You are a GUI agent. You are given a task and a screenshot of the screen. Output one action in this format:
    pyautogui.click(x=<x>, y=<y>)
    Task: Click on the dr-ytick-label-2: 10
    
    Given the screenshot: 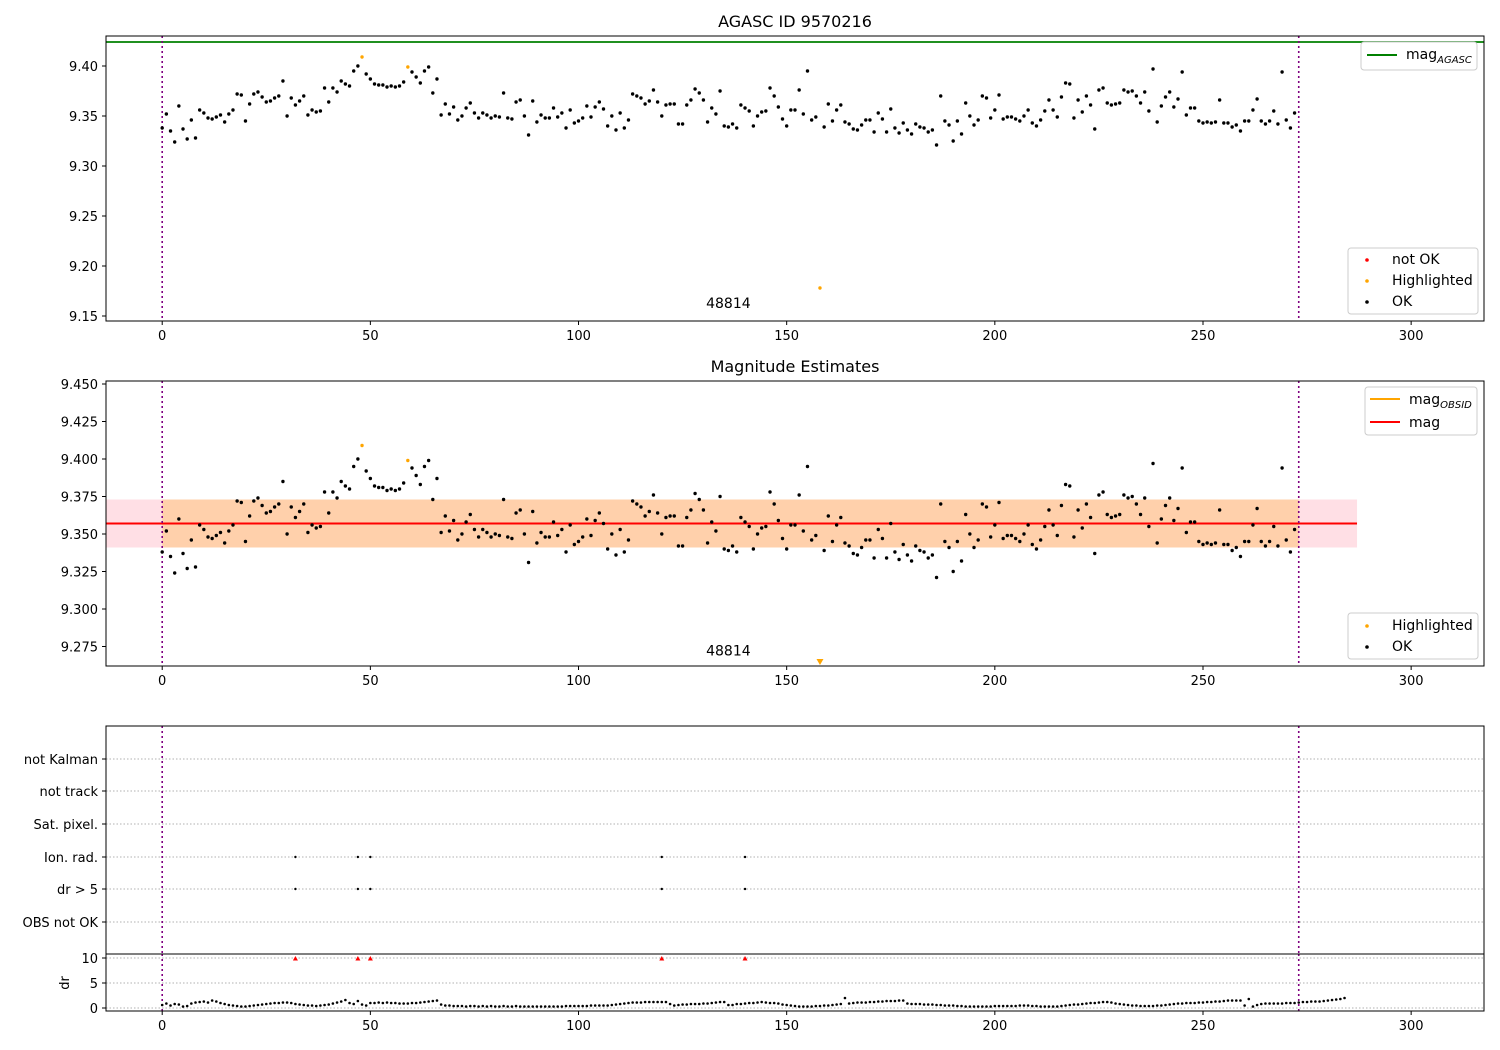 What is the action you would take?
    pyautogui.click(x=89, y=959)
    